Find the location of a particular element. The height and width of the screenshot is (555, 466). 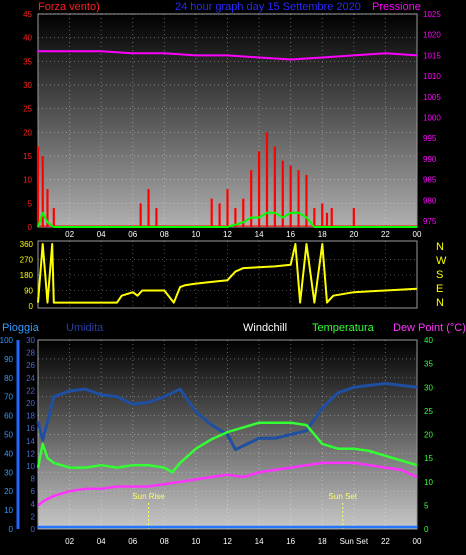

wind-left-axis-ticks: 0 5 10 15 20 25 30 35 40 45 is located at coordinates (27, 121).